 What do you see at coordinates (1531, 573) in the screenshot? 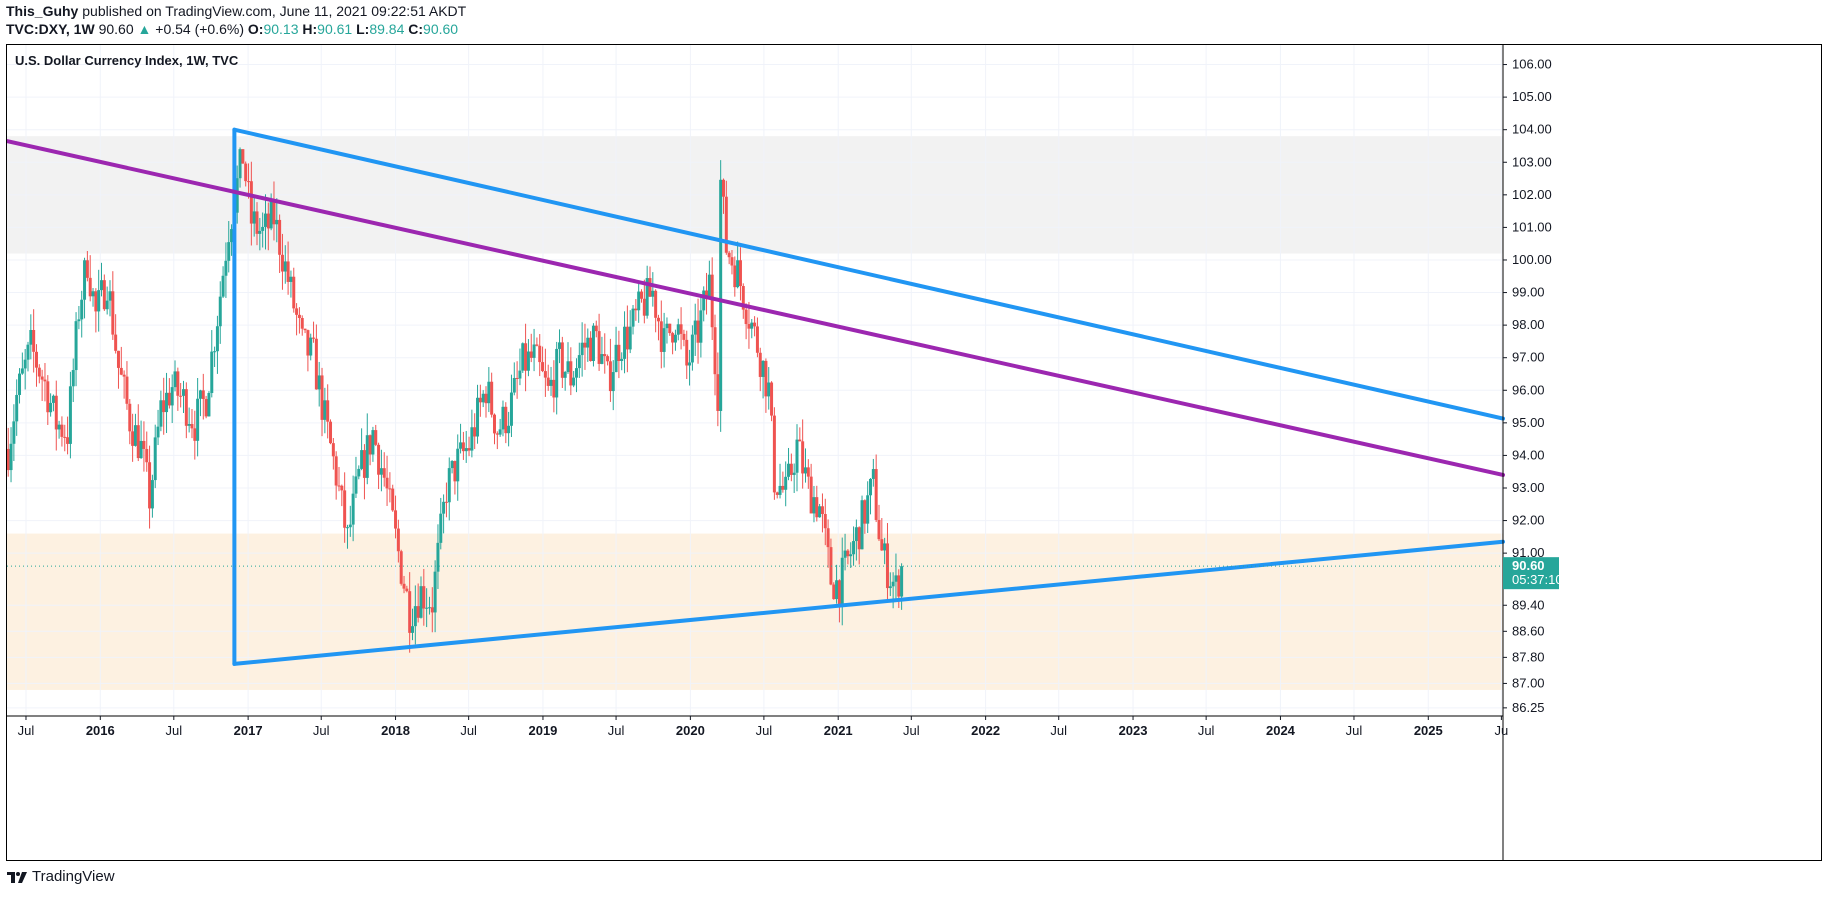
I see `current-price-badge` at bounding box center [1531, 573].